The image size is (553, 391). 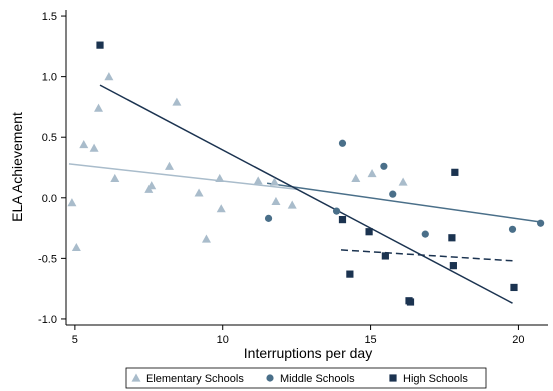 I want to click on legend-label-middle-schools: Middle Schools, so click(x=317, y=379).